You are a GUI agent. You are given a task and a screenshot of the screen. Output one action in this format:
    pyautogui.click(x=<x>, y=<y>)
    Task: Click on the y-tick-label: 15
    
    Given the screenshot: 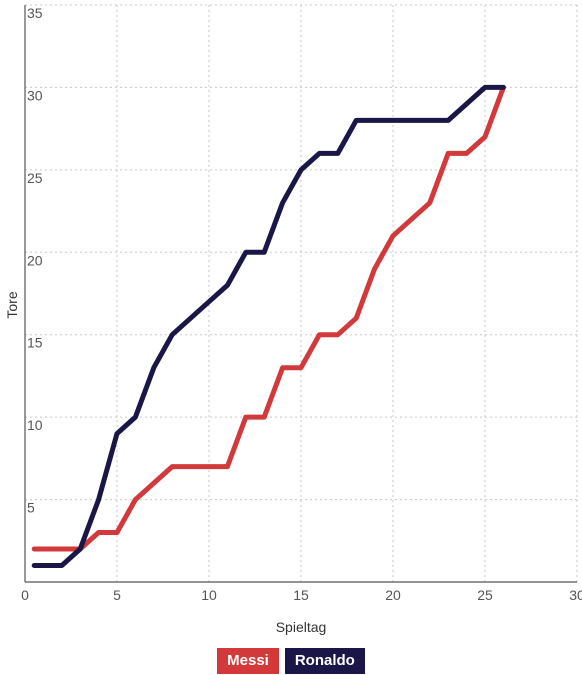 What is the action you would take?
    pyautogui.click(x=35, y=343)
    